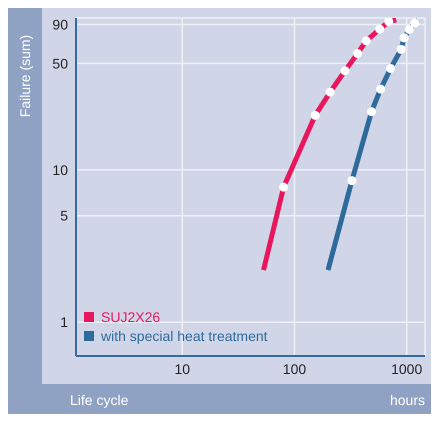 This screenshot has width=439, height=422. Describe the element at coordinates (60, 170) in the screenshot. I see `y-tick-label: 10` at that location.